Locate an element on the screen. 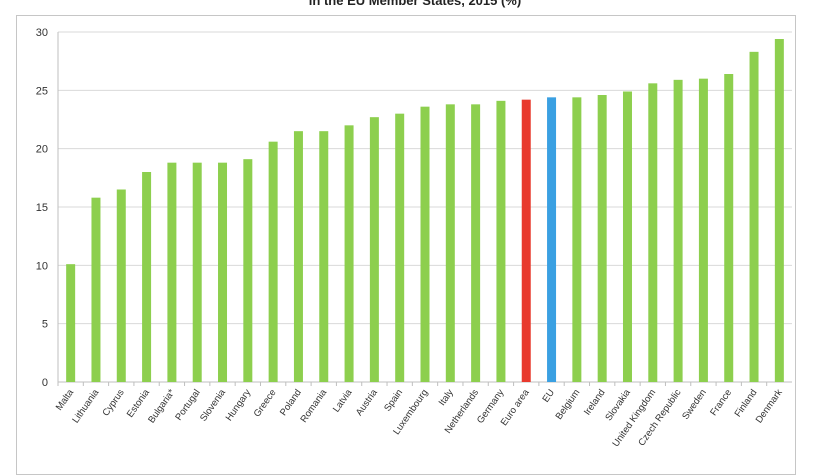 Image resolution: width=830 pixels, height=475 pixels. x-tick-label: Finland is located at coordinates (746, 403).